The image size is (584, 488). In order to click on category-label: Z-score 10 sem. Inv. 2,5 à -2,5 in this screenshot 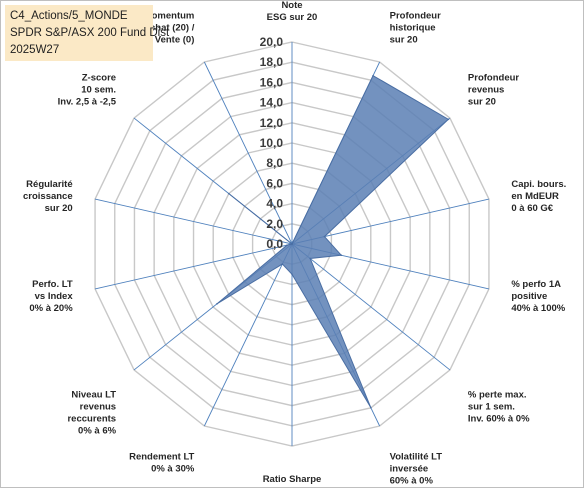, I will do `click(87, 90)`.